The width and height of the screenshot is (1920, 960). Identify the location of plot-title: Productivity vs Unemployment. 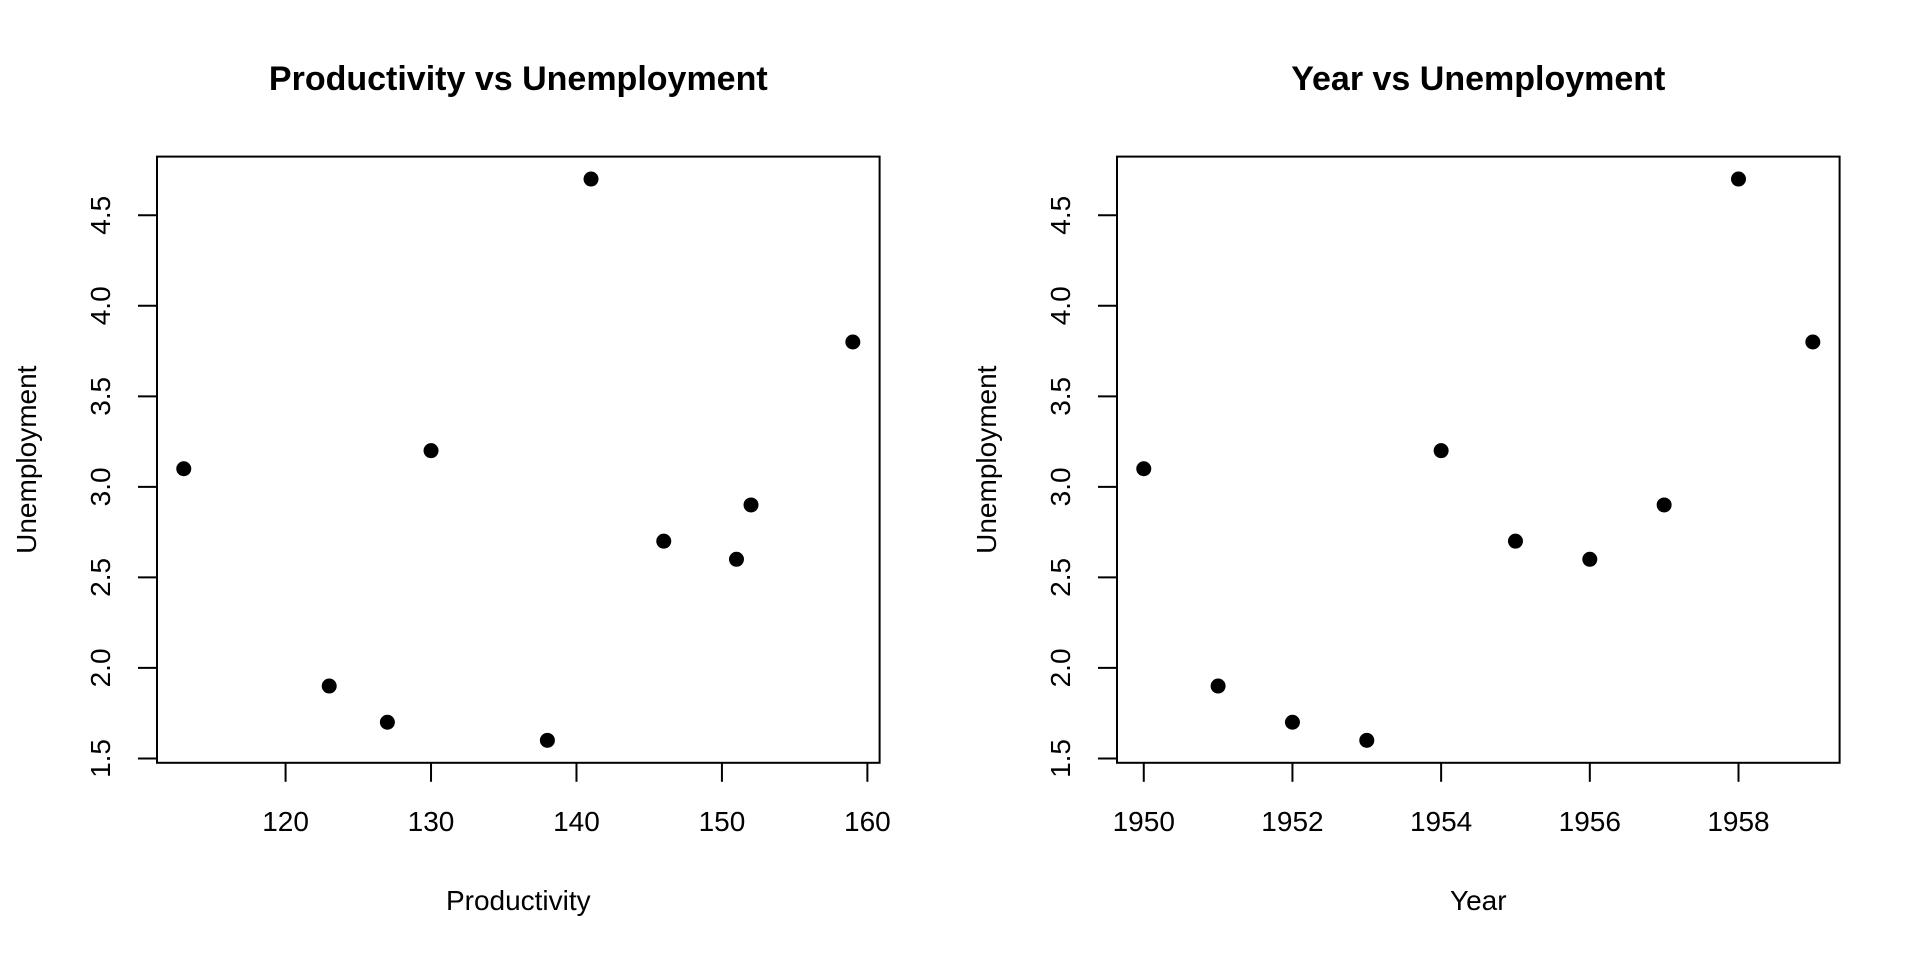
(518, 79).